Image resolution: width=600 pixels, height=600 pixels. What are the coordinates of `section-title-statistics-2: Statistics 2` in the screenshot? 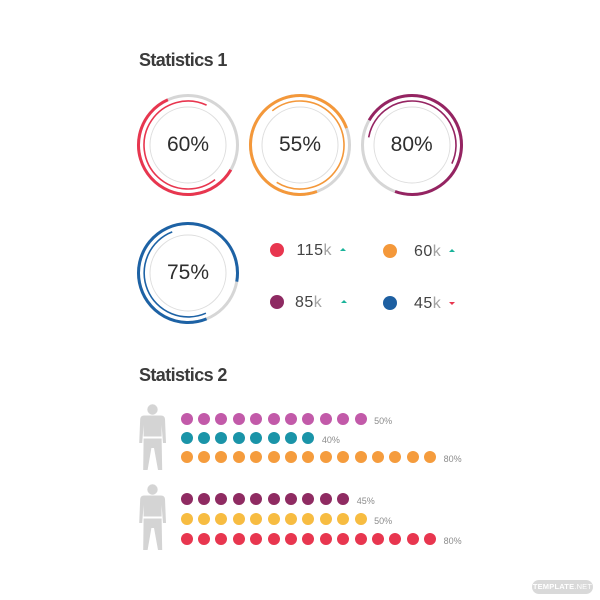 It's located at (183, 374).